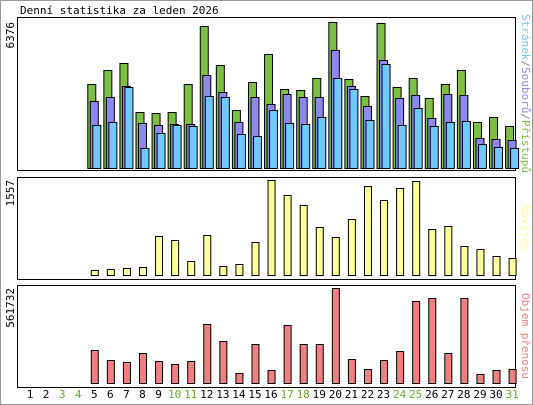  What do you see at coordinates (30, 394) in the screenshot?
I see `x-tick-label: 1` at bounding box center [30, 394].